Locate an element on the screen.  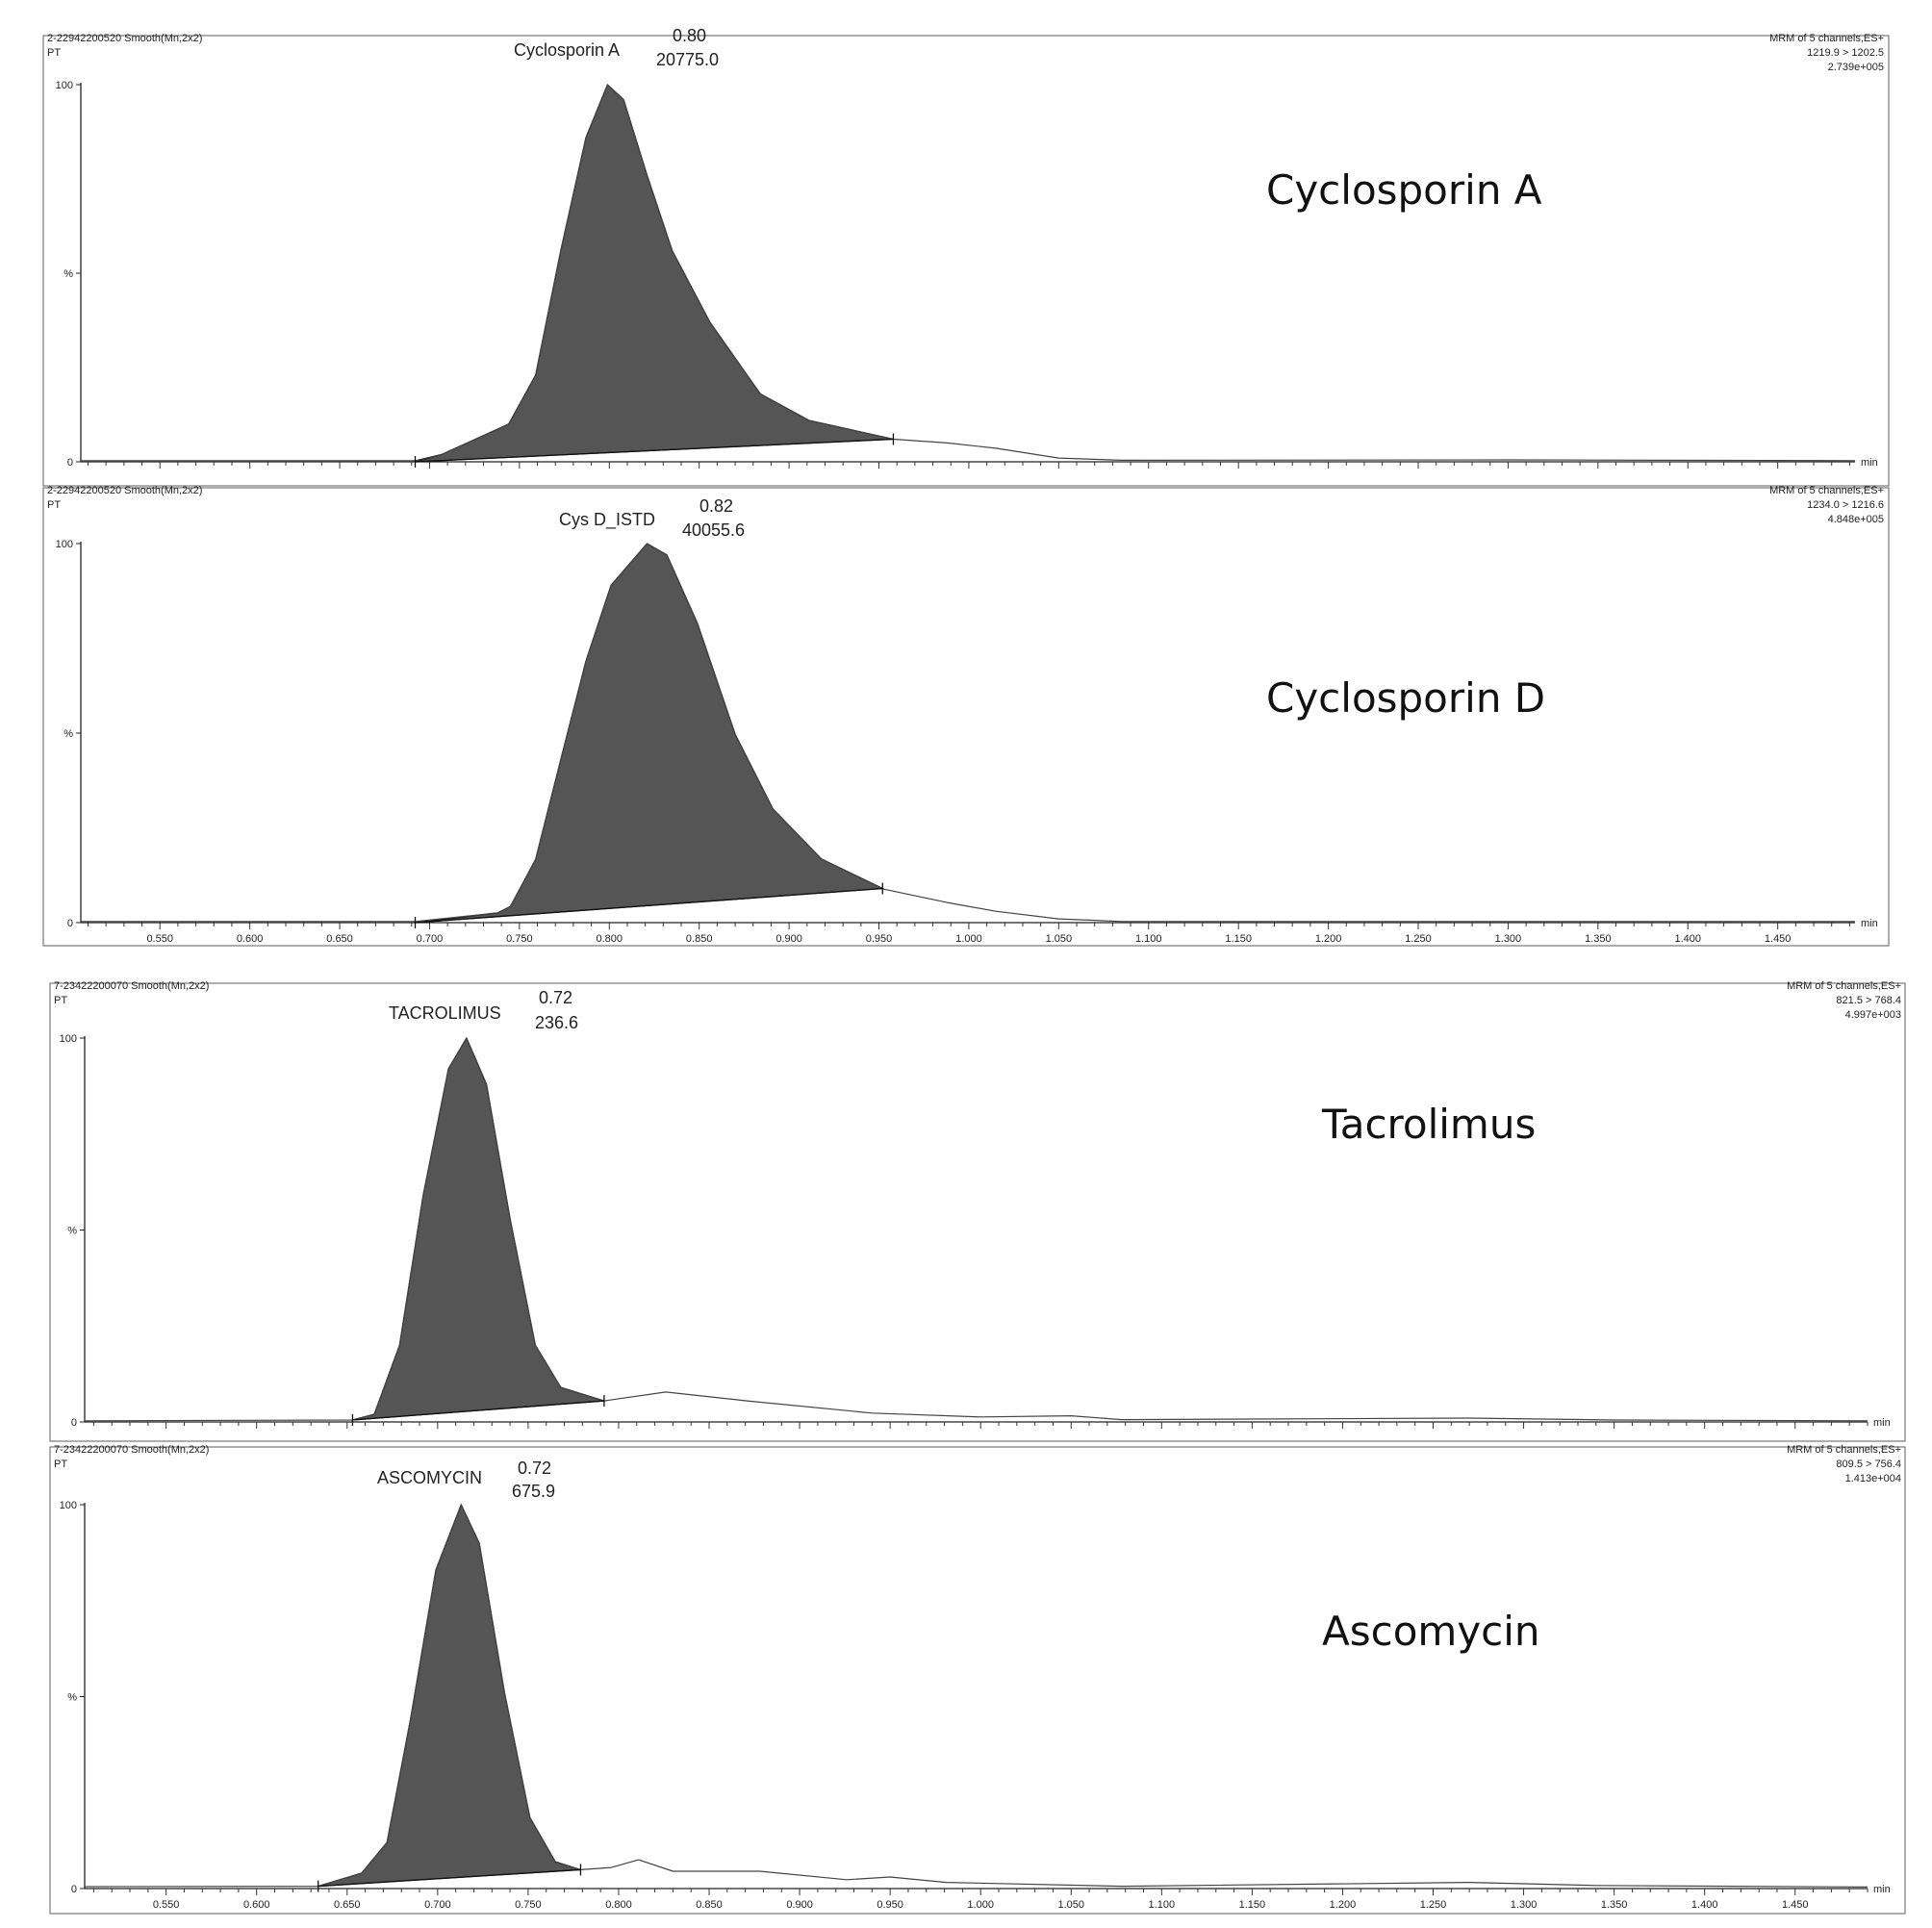
compound-label: Ascomycin is located at coordinates (1431, 1632).